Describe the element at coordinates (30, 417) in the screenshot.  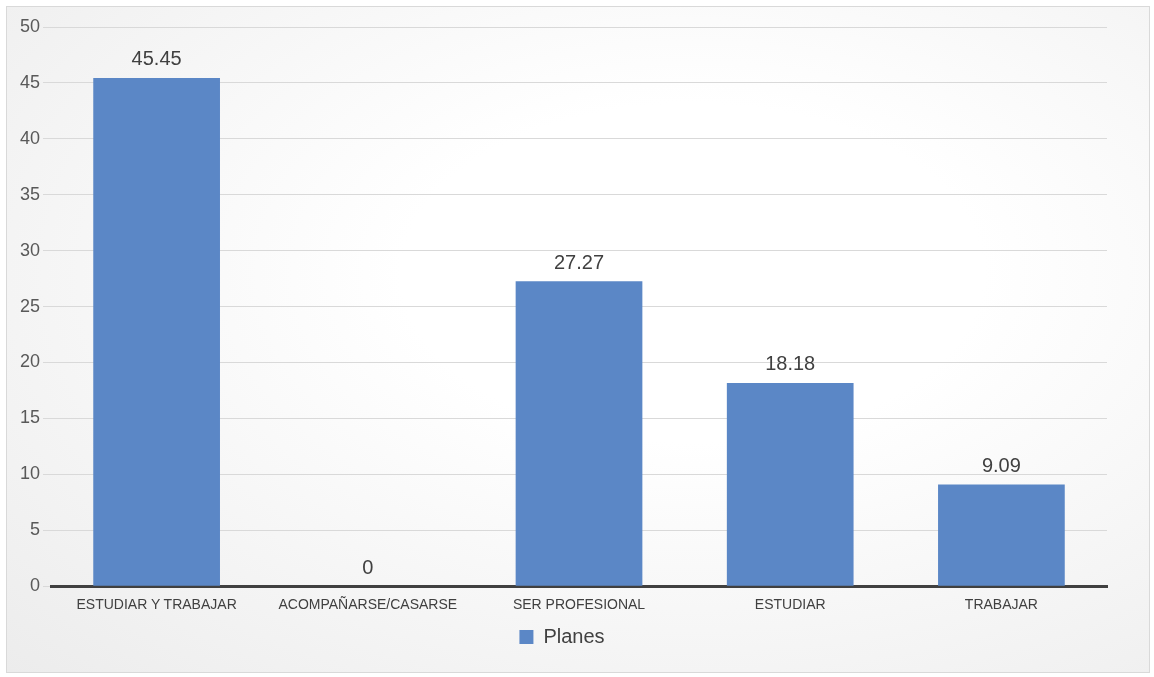
I see `y-tick-label: 15` at that location.